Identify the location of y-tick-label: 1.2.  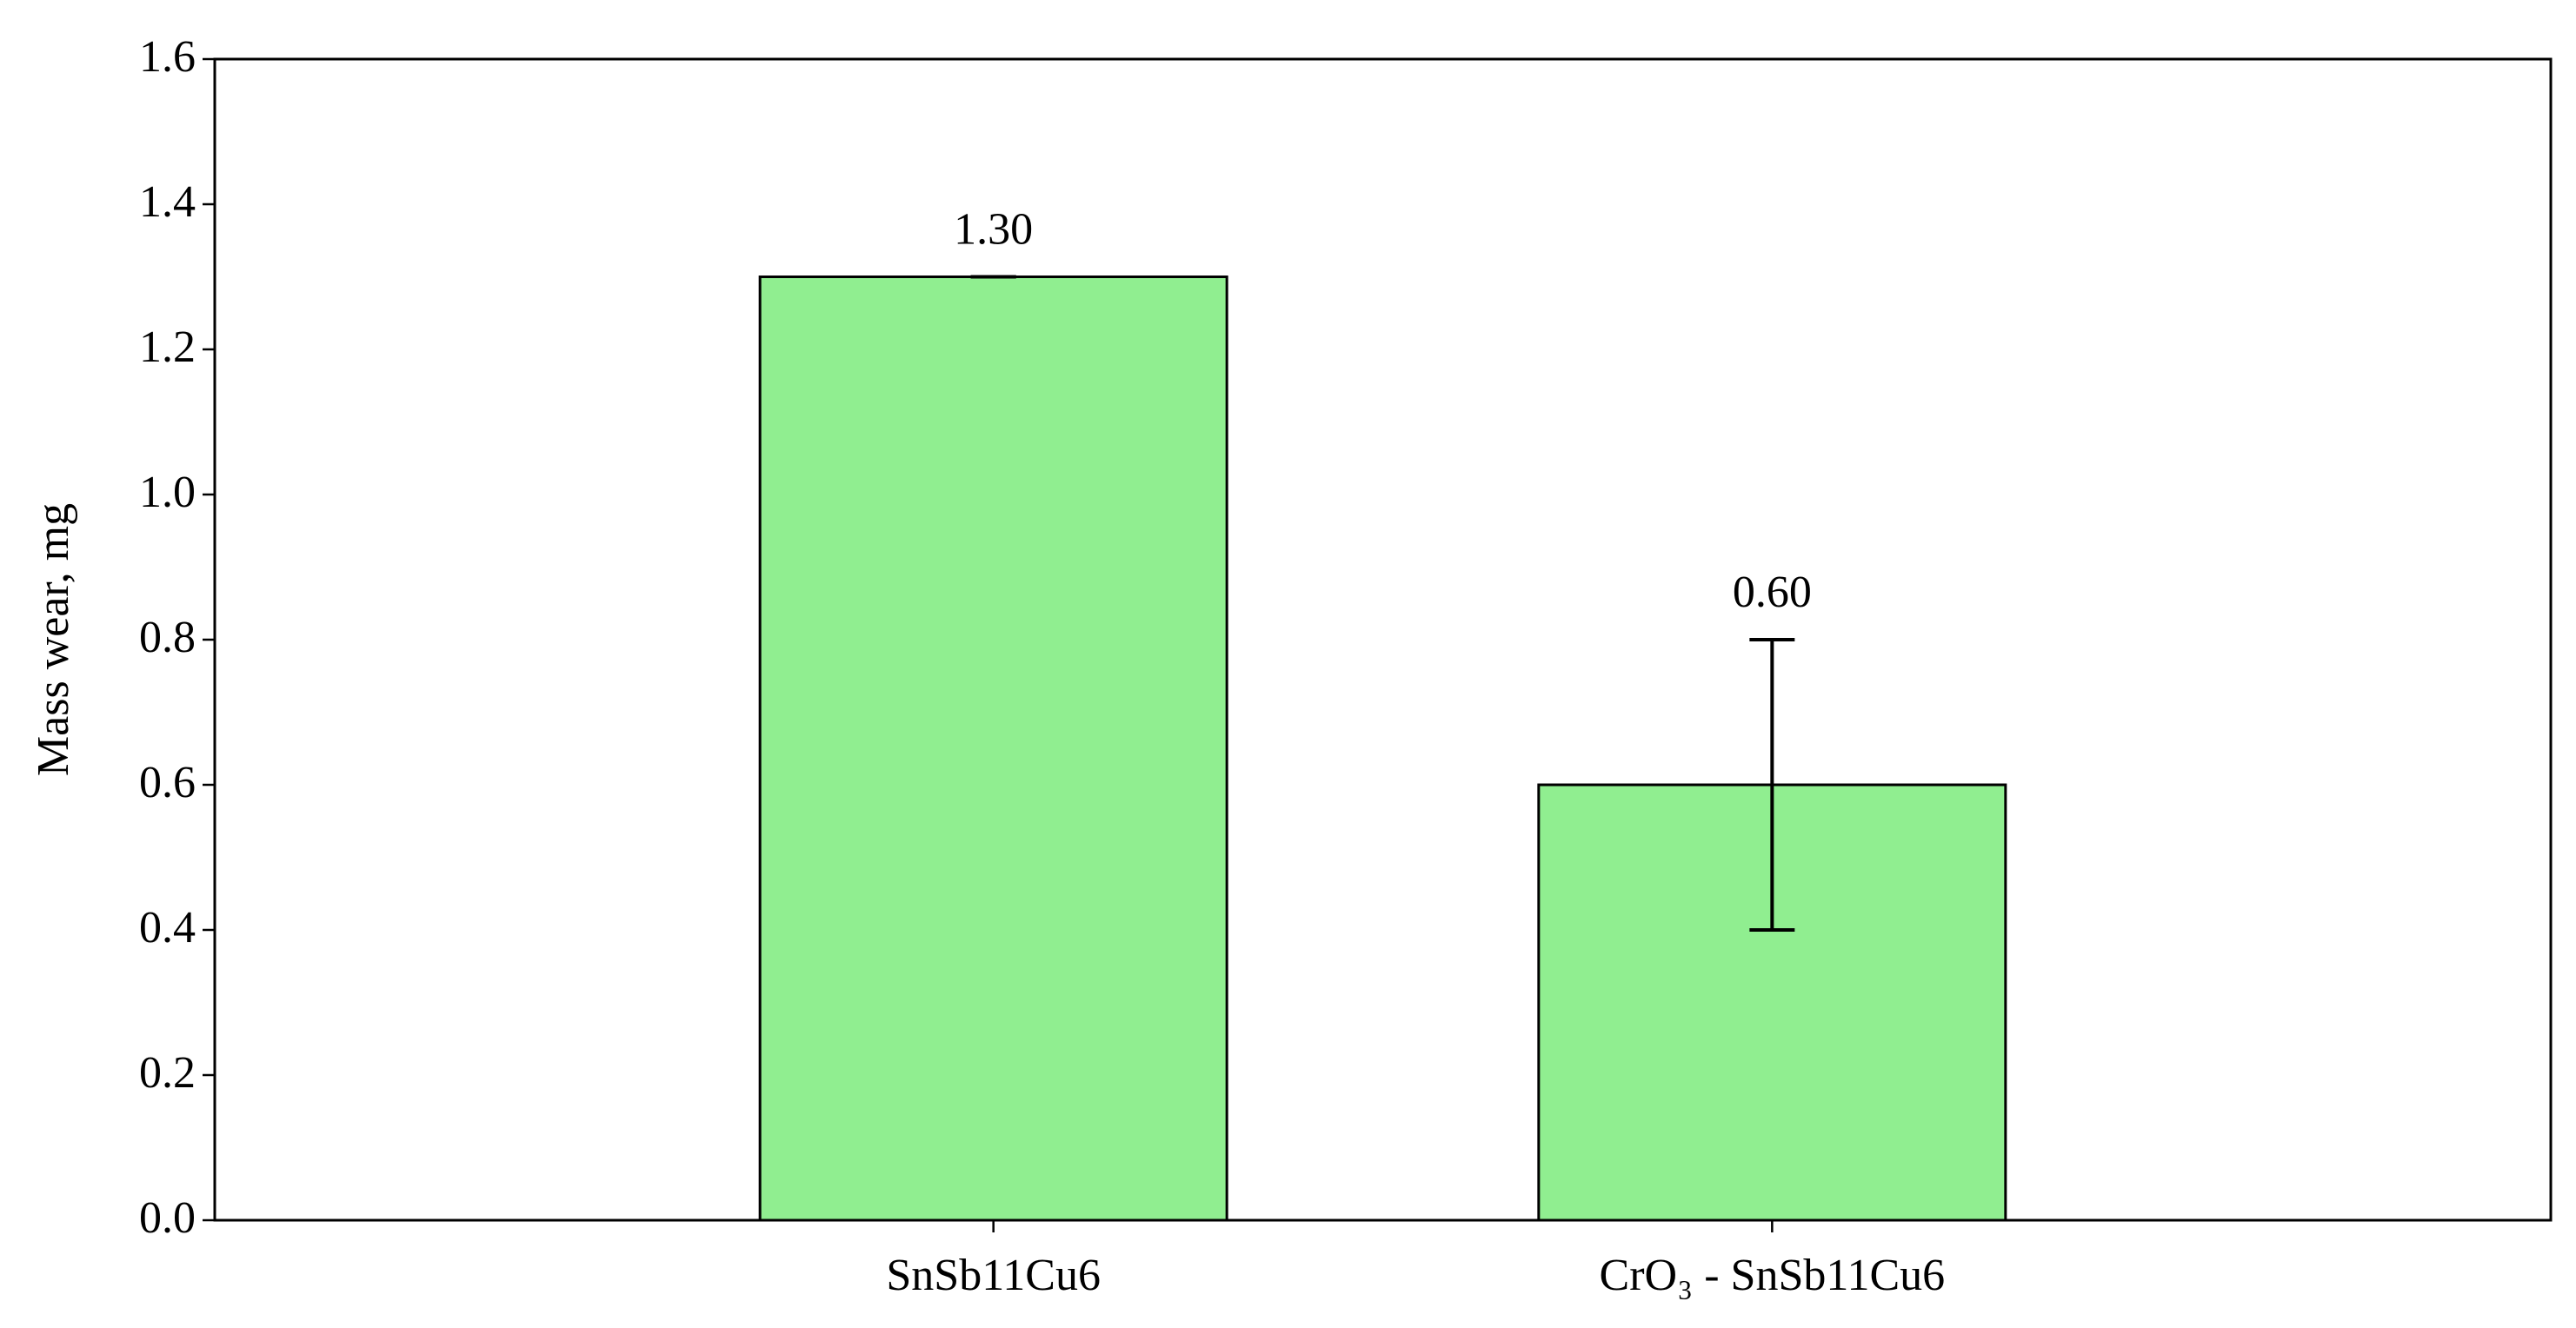
(167, 347).